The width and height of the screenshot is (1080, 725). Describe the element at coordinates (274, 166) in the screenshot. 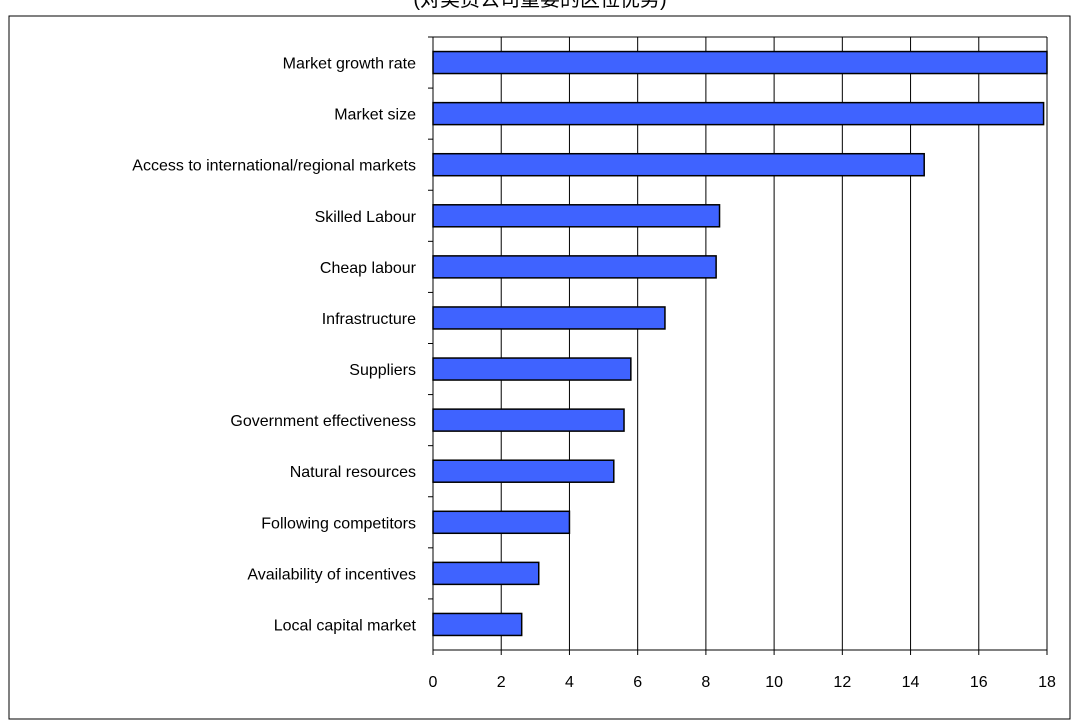

I see `category-label-2: Access to international/regional markets` at that location.